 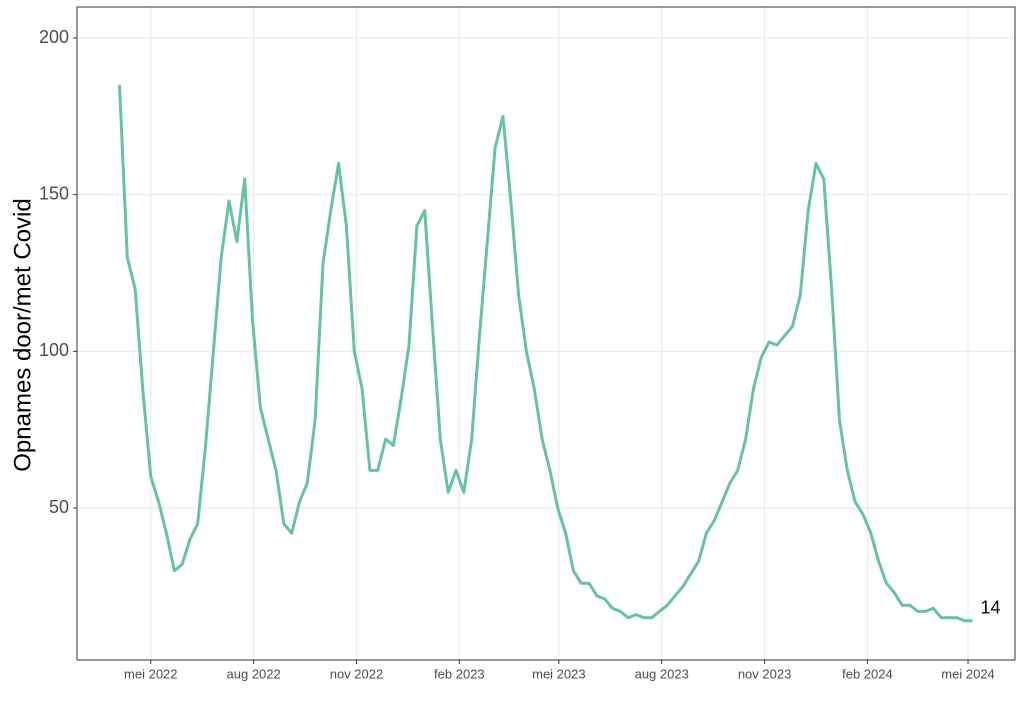 I want to click on y-tick-label: 100, so click(x=54, y=350).